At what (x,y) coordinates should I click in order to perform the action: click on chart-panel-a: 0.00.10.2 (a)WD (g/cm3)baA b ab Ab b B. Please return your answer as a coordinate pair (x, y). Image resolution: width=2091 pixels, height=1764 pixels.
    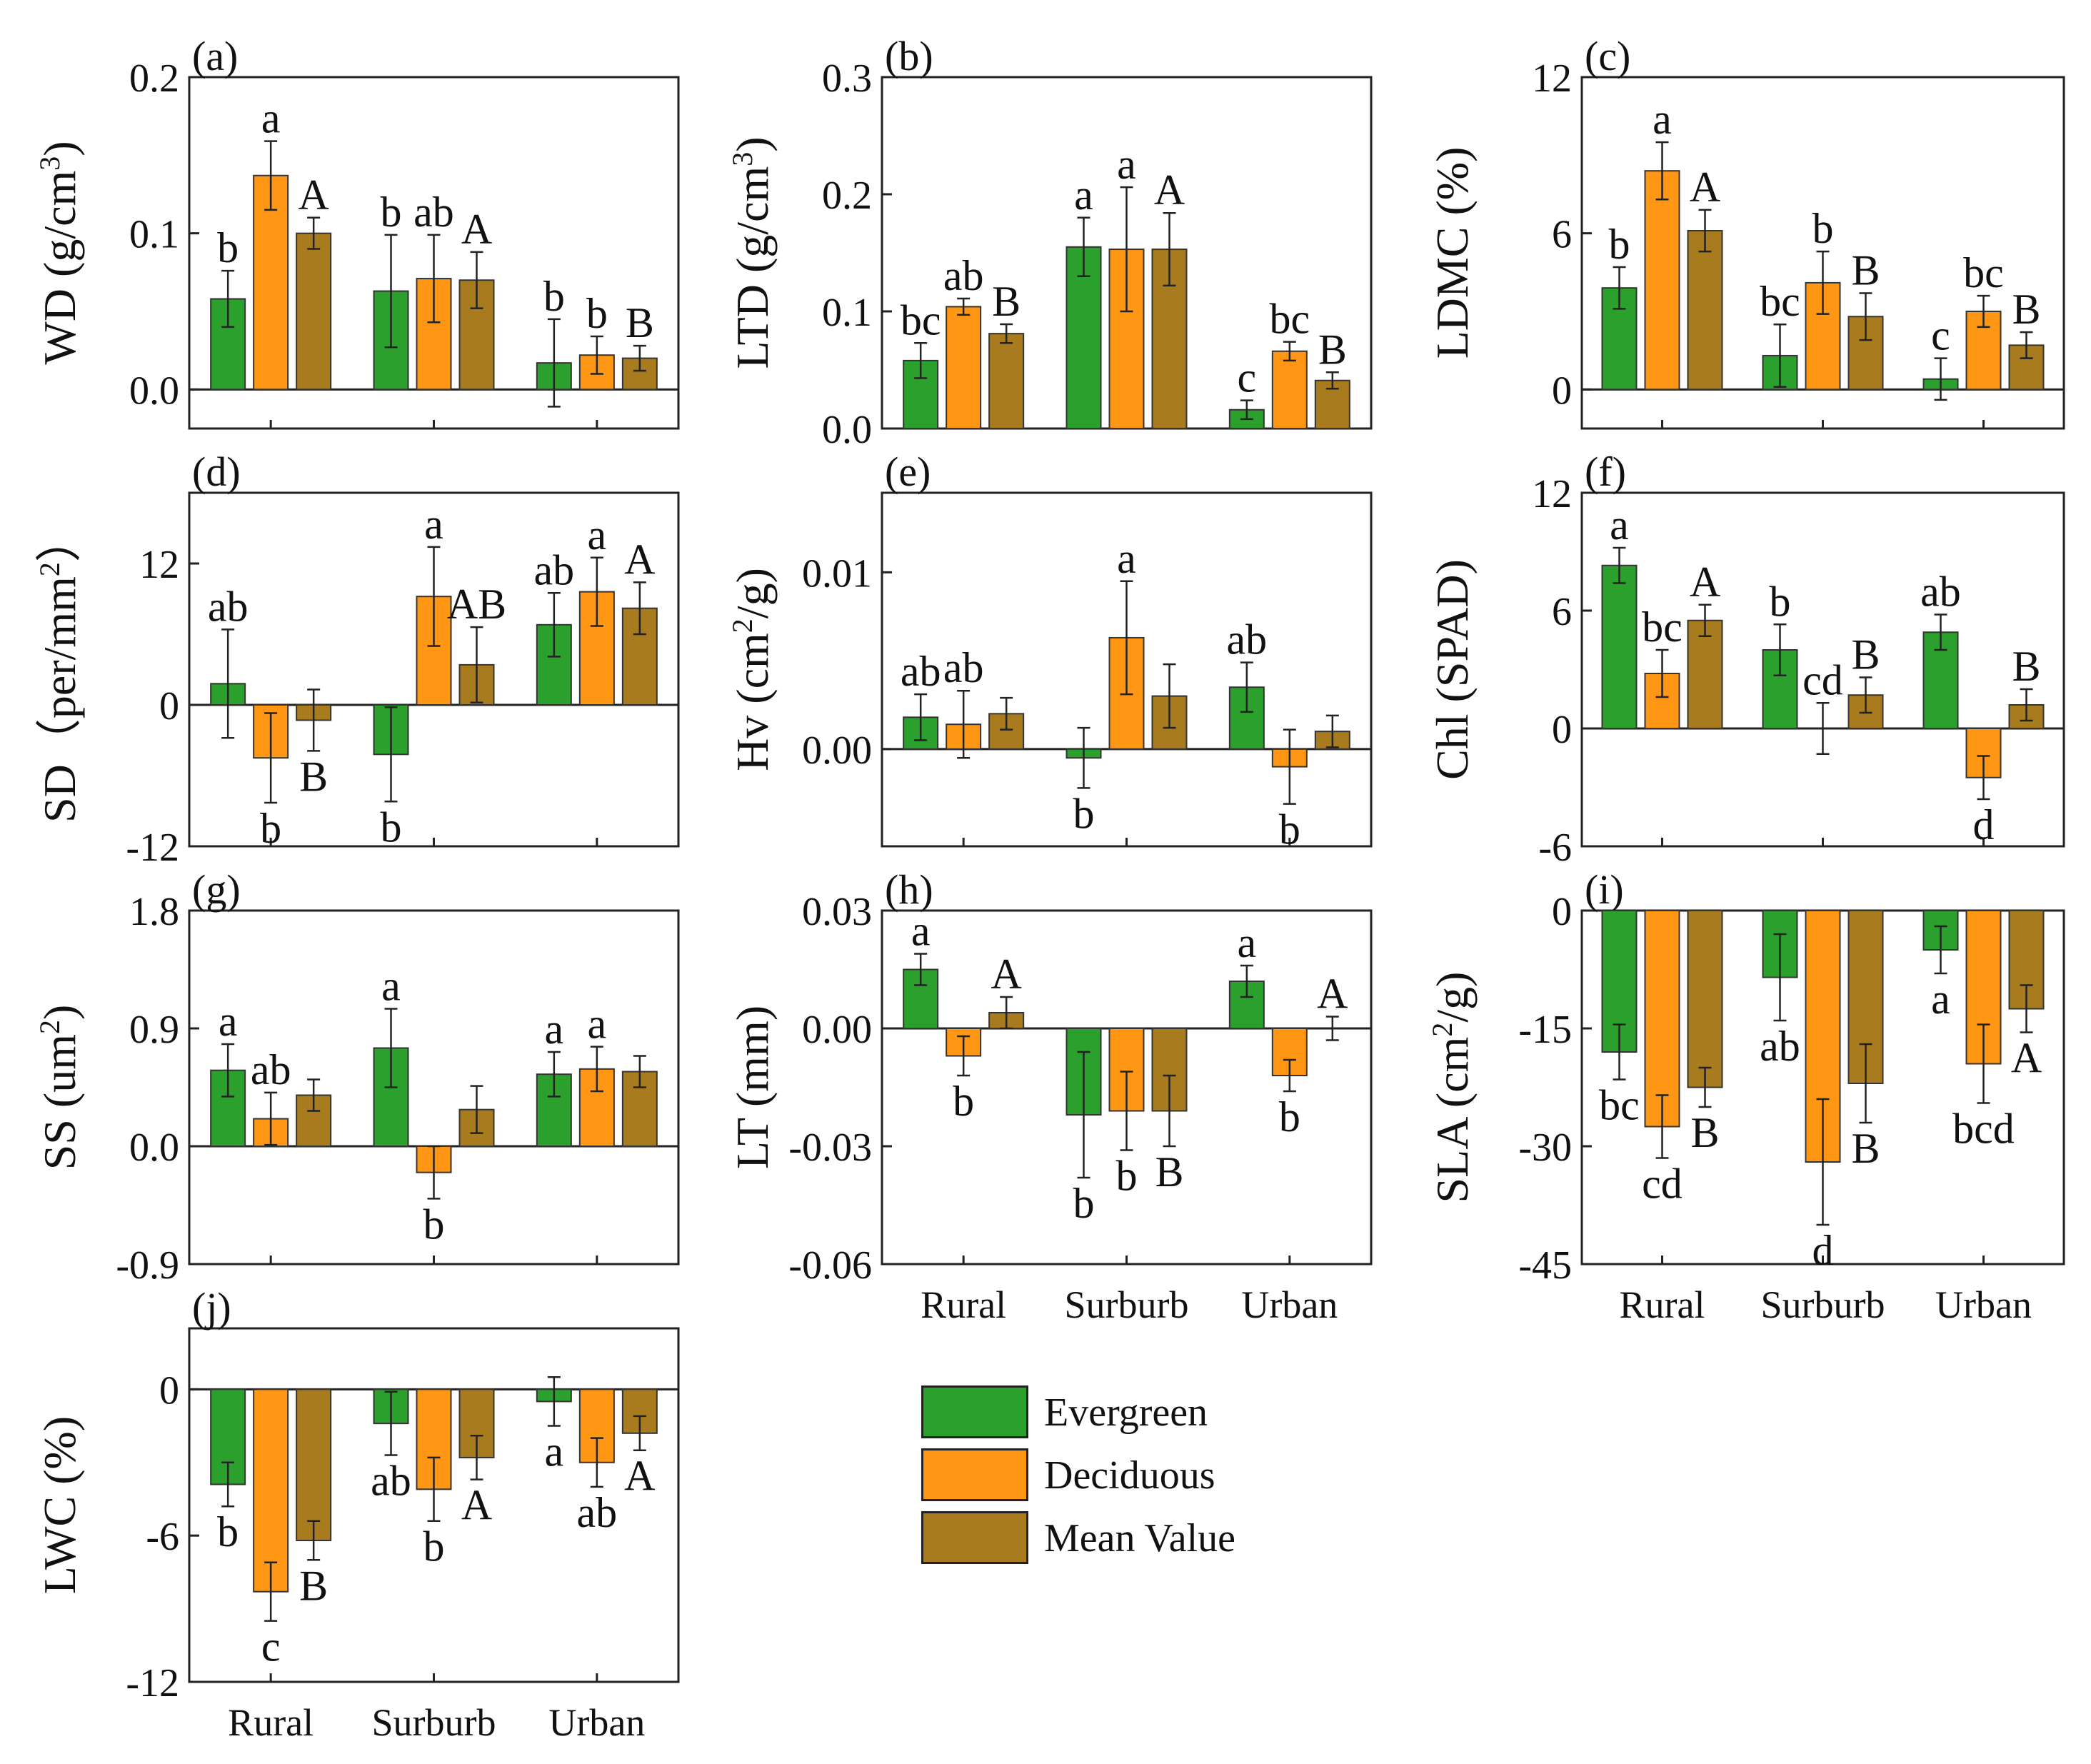
    Looking at the image, I should click on (357, 232).